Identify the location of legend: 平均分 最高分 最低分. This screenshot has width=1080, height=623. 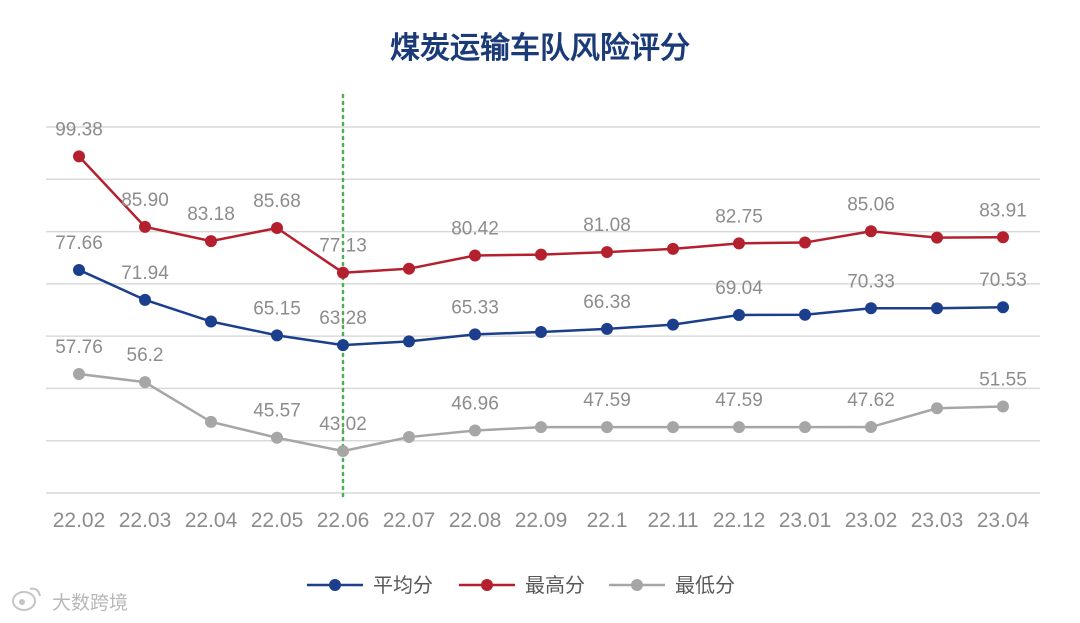
(521, 585).